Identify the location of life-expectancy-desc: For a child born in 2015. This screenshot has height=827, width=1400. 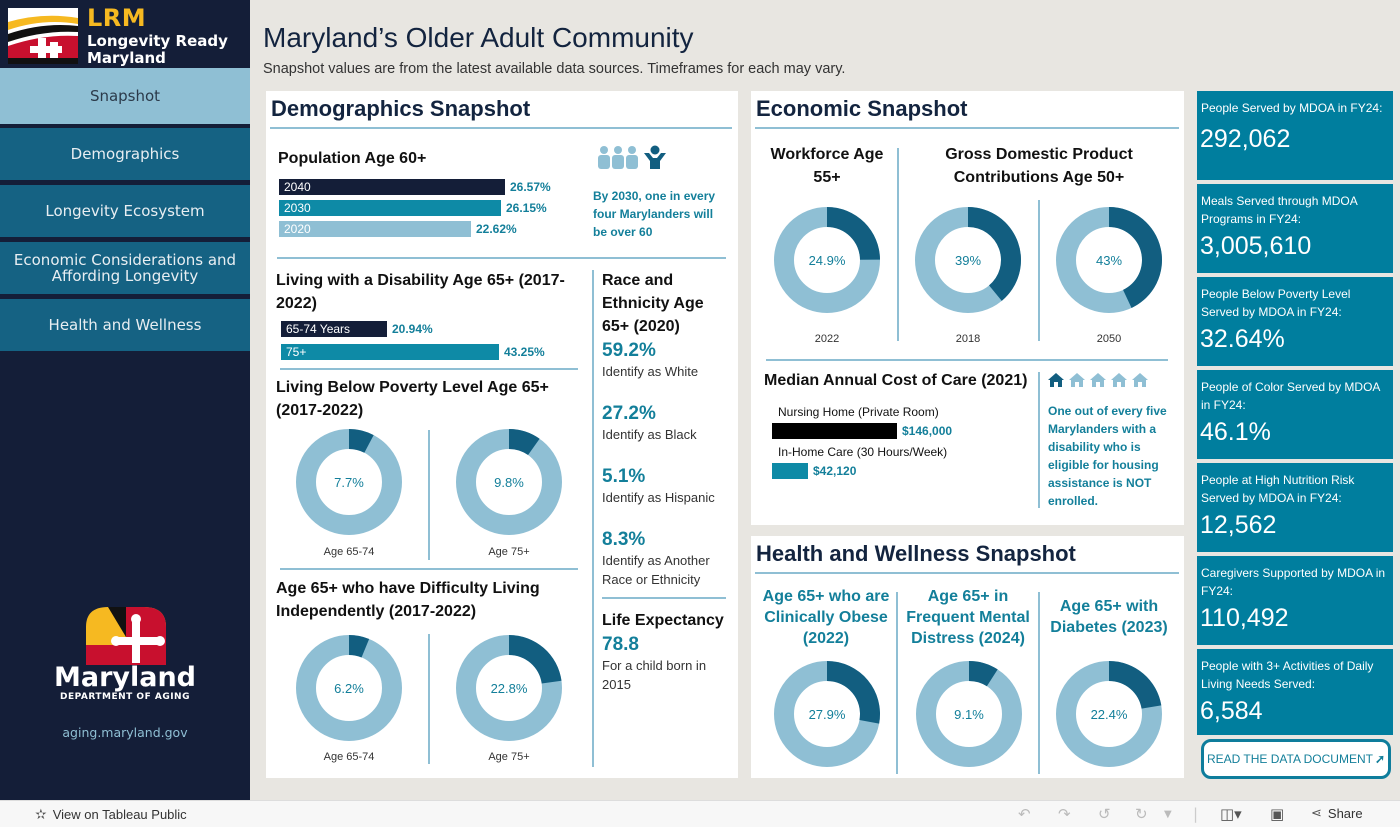
(654, 675).